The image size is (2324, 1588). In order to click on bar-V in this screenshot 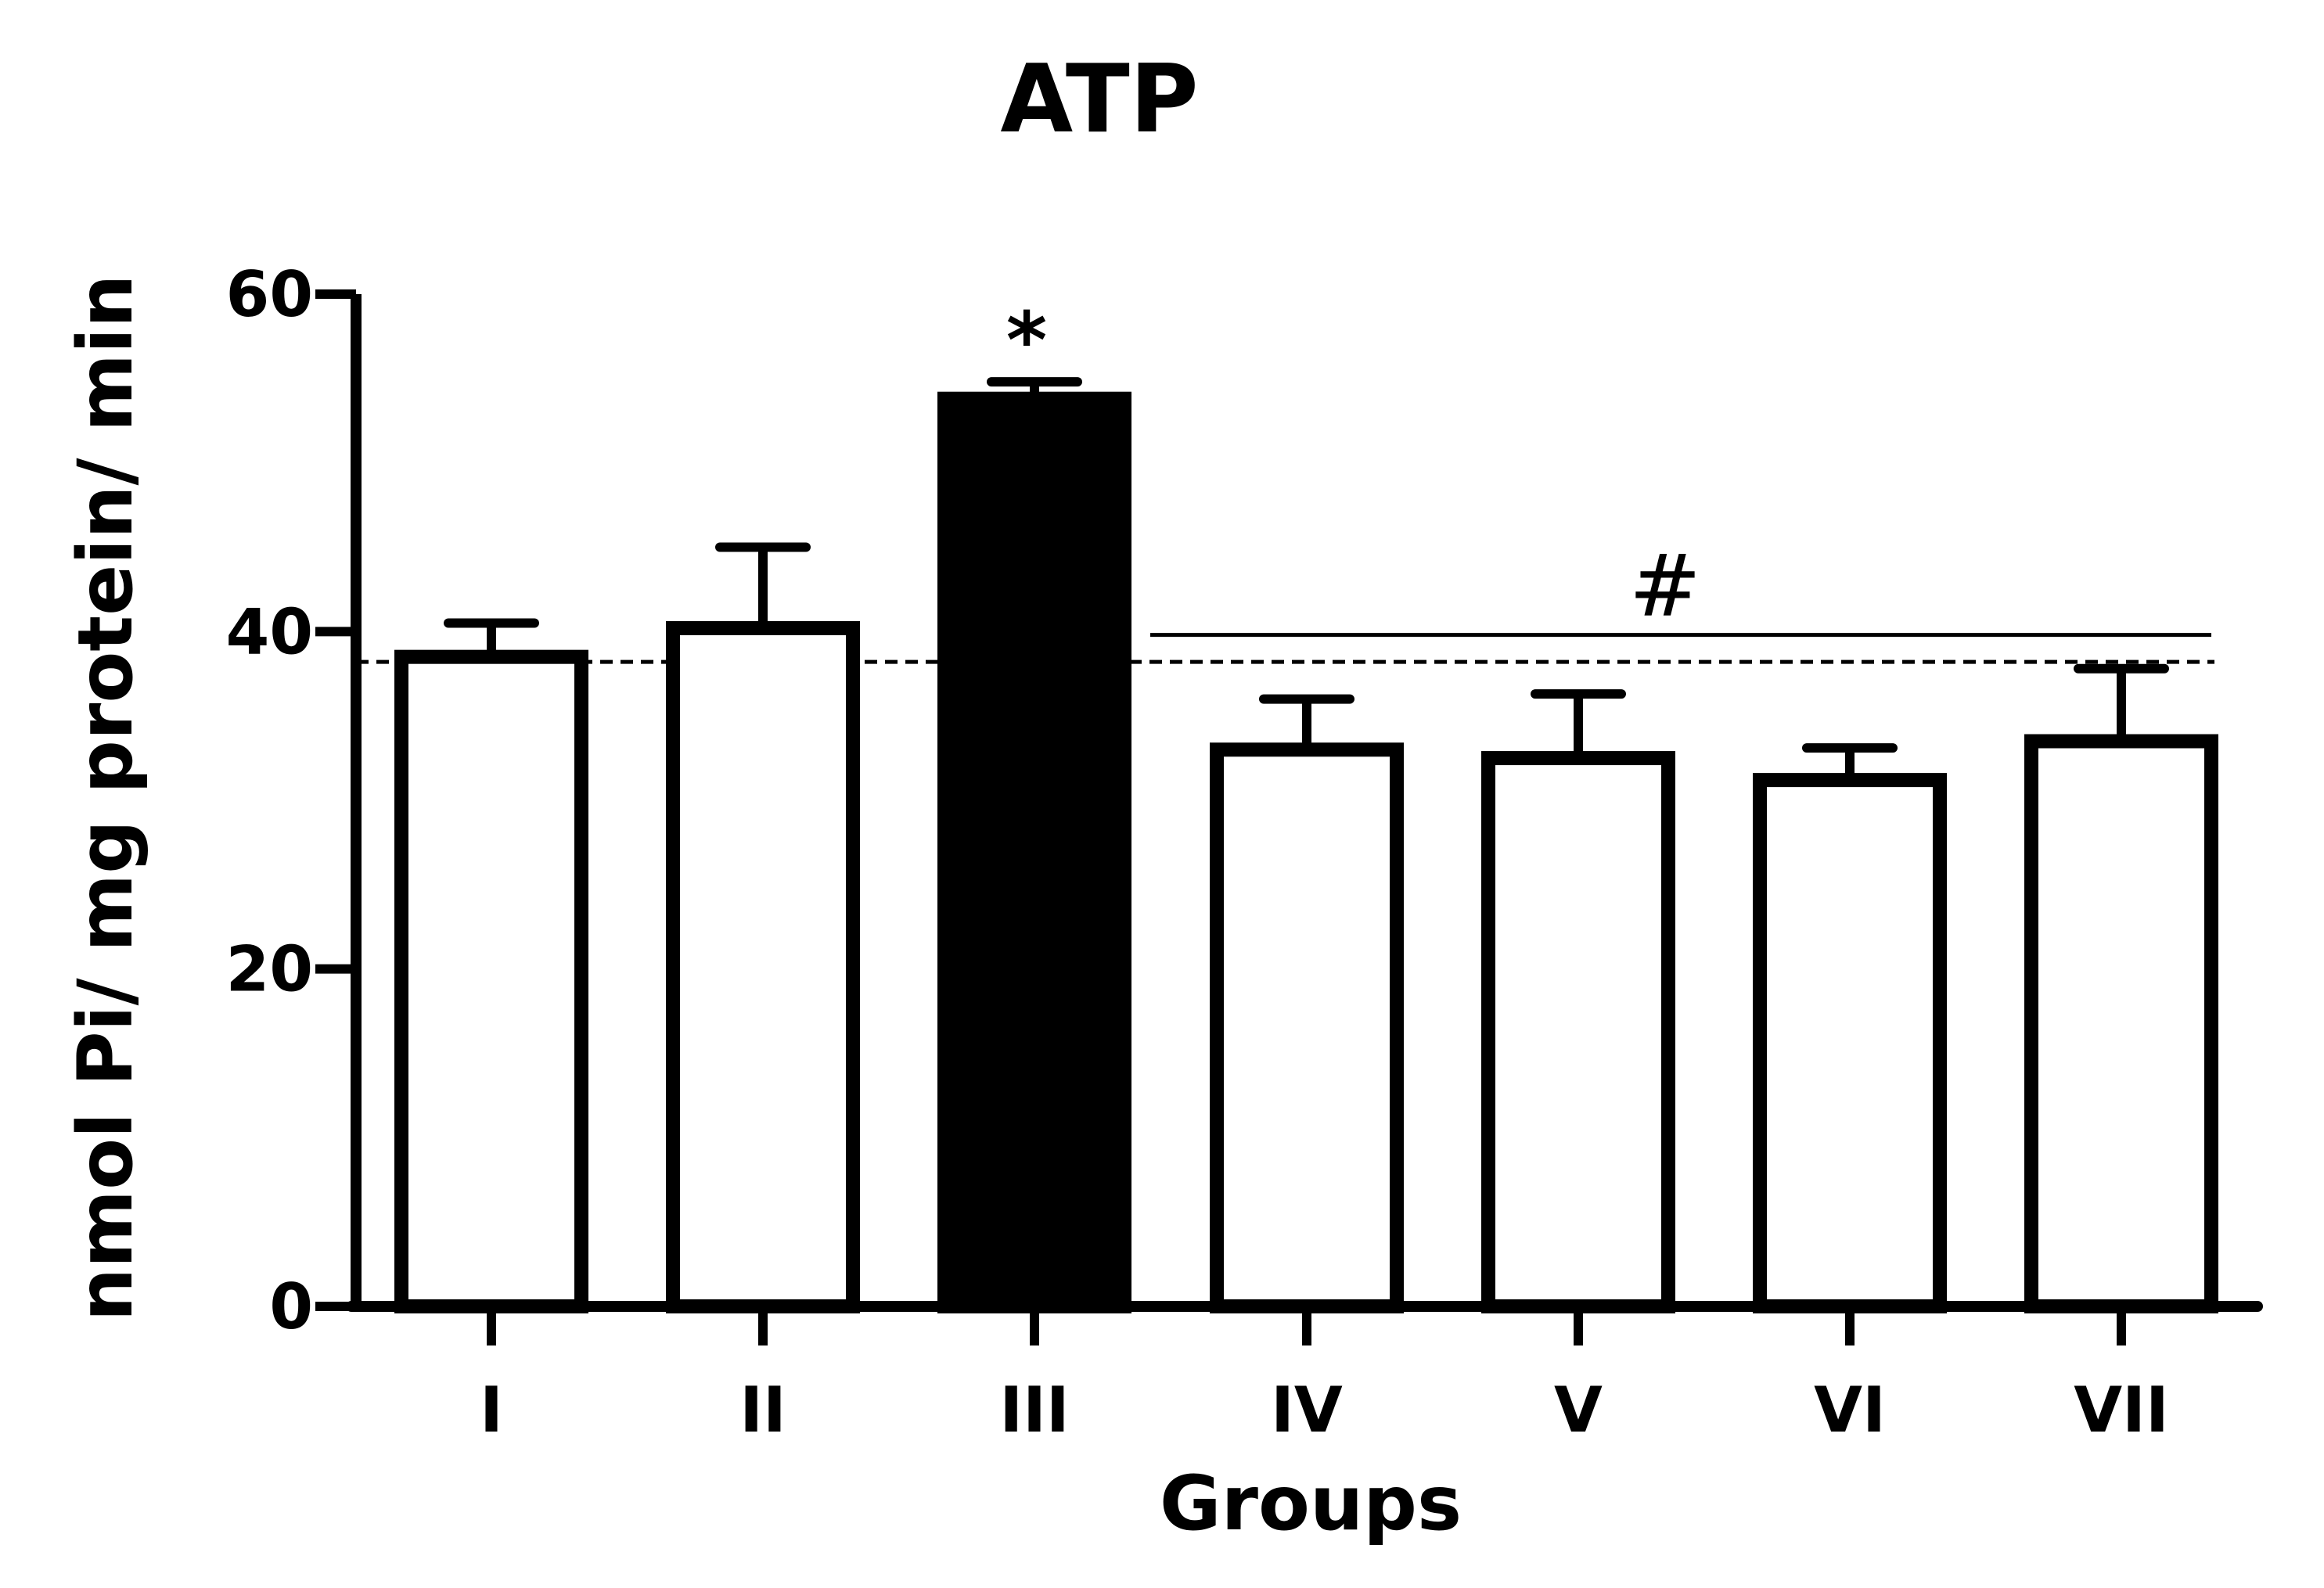, I will do `click(1578, 1032)`.